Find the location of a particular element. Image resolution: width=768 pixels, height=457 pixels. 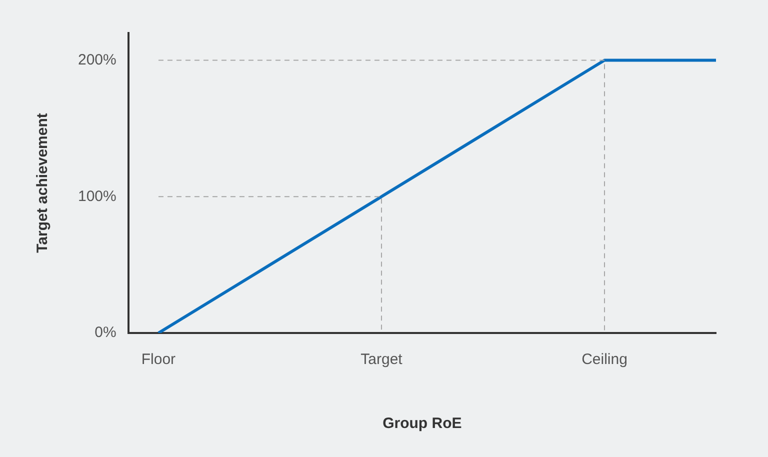

y-tick-label: 100% is located at coordinates (97, 196).